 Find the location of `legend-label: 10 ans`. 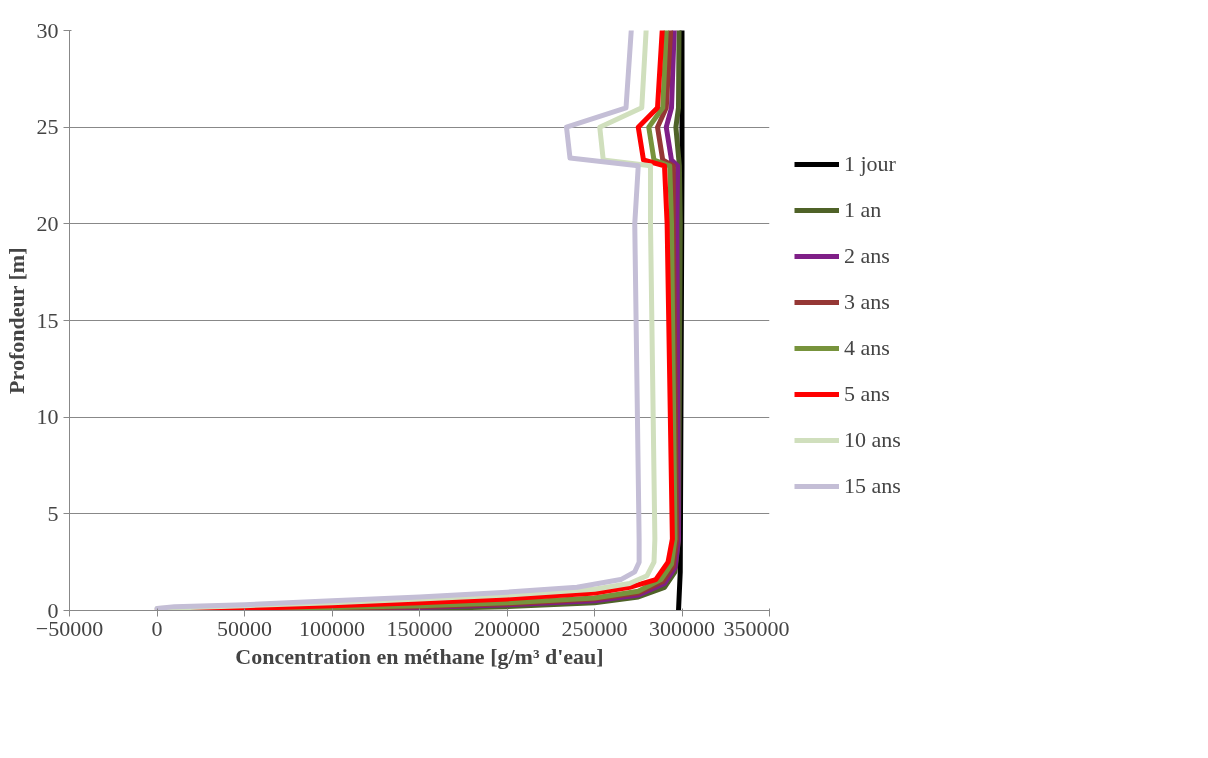

legend-label: 10 ans is located at coordinates (872, 439).